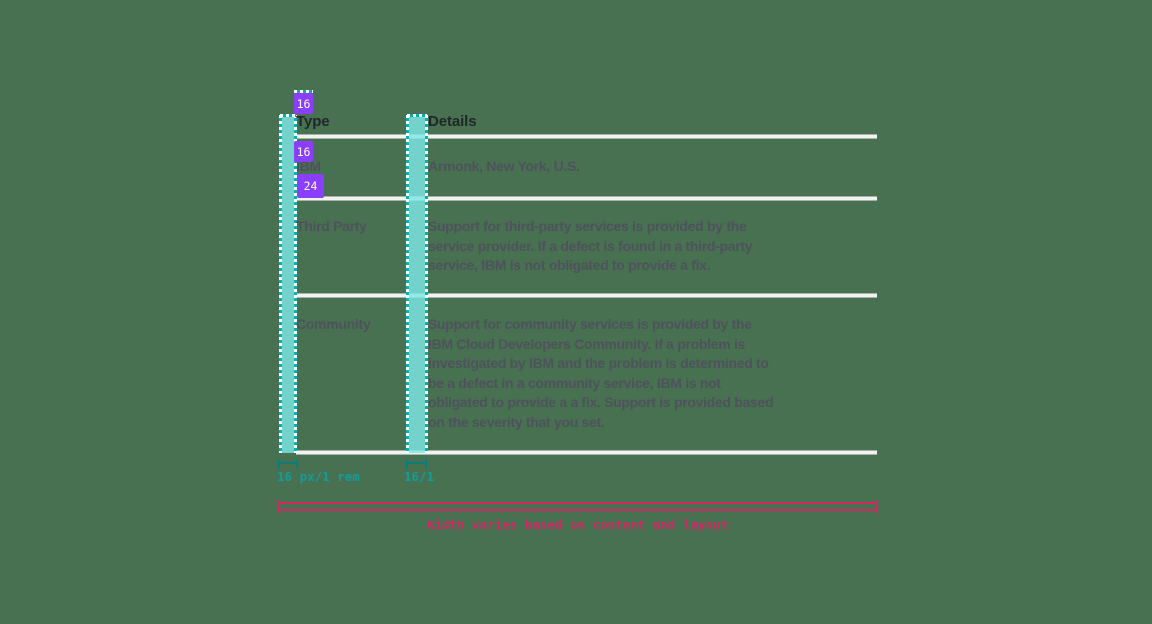 This screenshot has height=624, width=1152. Describe the element at coordinates (318, 476) in the screenshot. I see `measurement-label: 16 px/1 rem` at that location.